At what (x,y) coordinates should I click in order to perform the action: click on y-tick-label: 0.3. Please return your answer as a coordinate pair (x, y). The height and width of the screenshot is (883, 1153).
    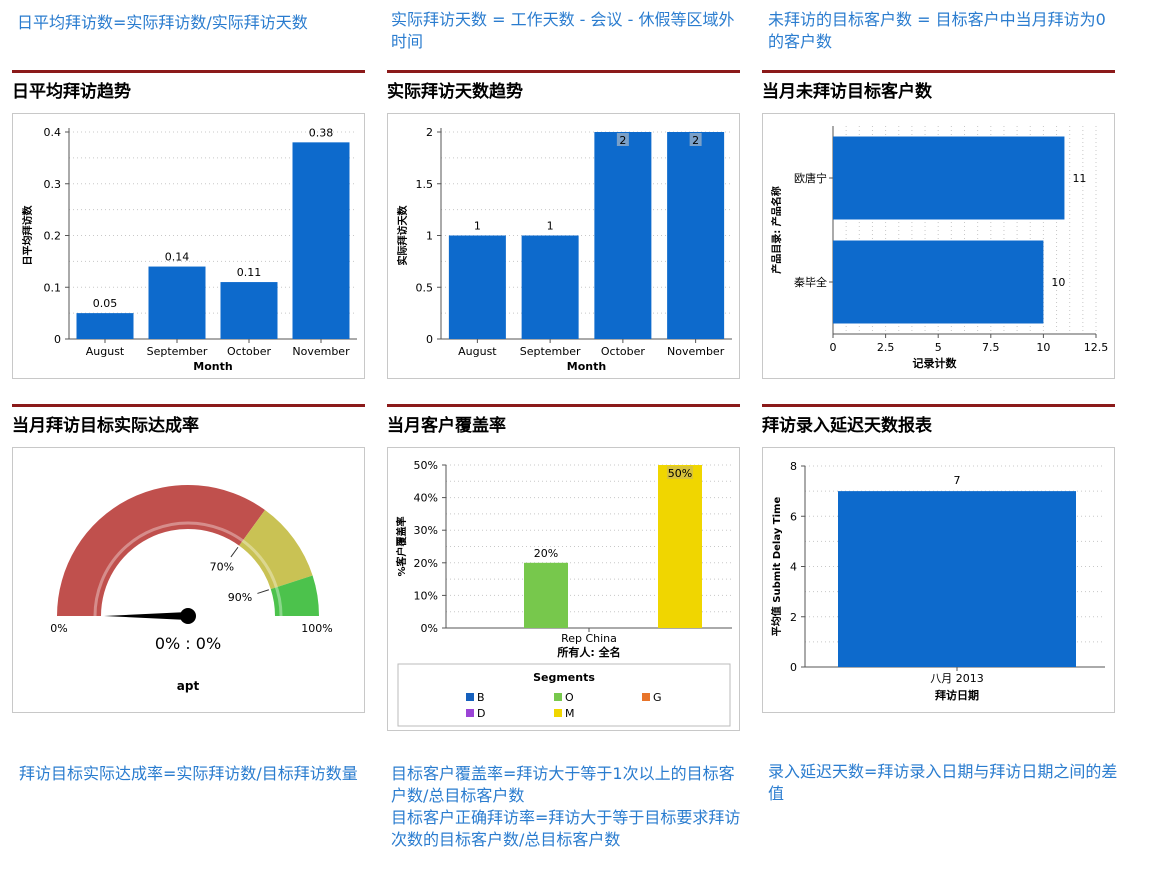
    Looking at the image, I should click on (53, 184).